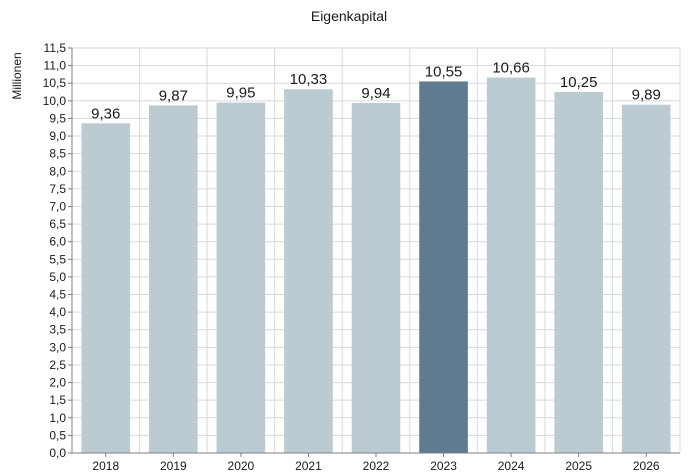  What do you see at coordinates (376, 277) in the screenshot?
I see `bar-2022` at bounding box center [376, 277].